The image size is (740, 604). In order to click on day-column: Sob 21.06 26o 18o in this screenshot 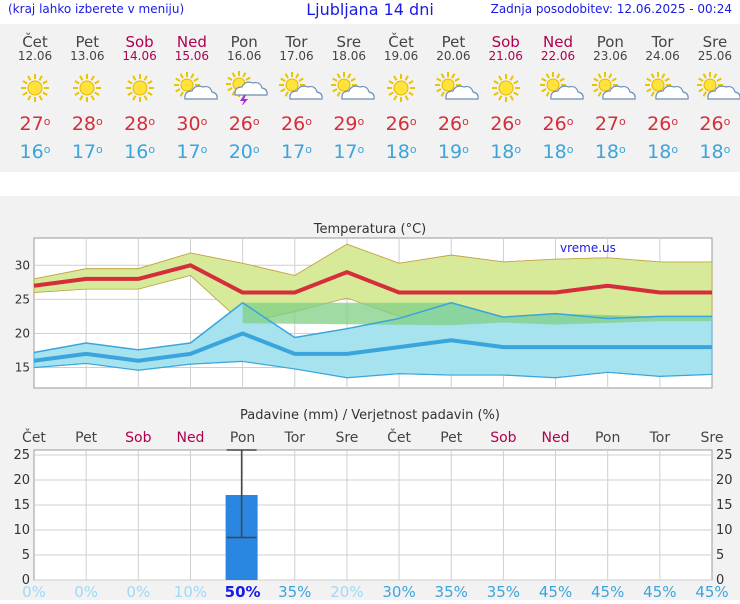, I will do `click(506, 98)`.